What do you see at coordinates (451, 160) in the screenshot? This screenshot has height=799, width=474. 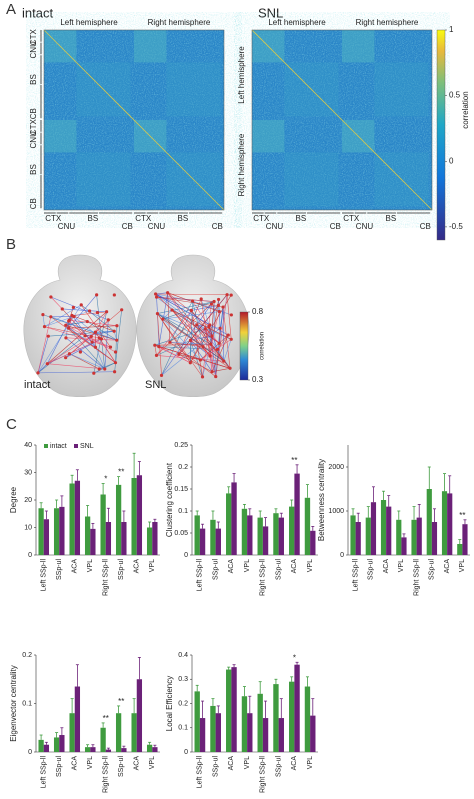 I see `colorbar-tick-label: 0` at bounding box center [451, 160].